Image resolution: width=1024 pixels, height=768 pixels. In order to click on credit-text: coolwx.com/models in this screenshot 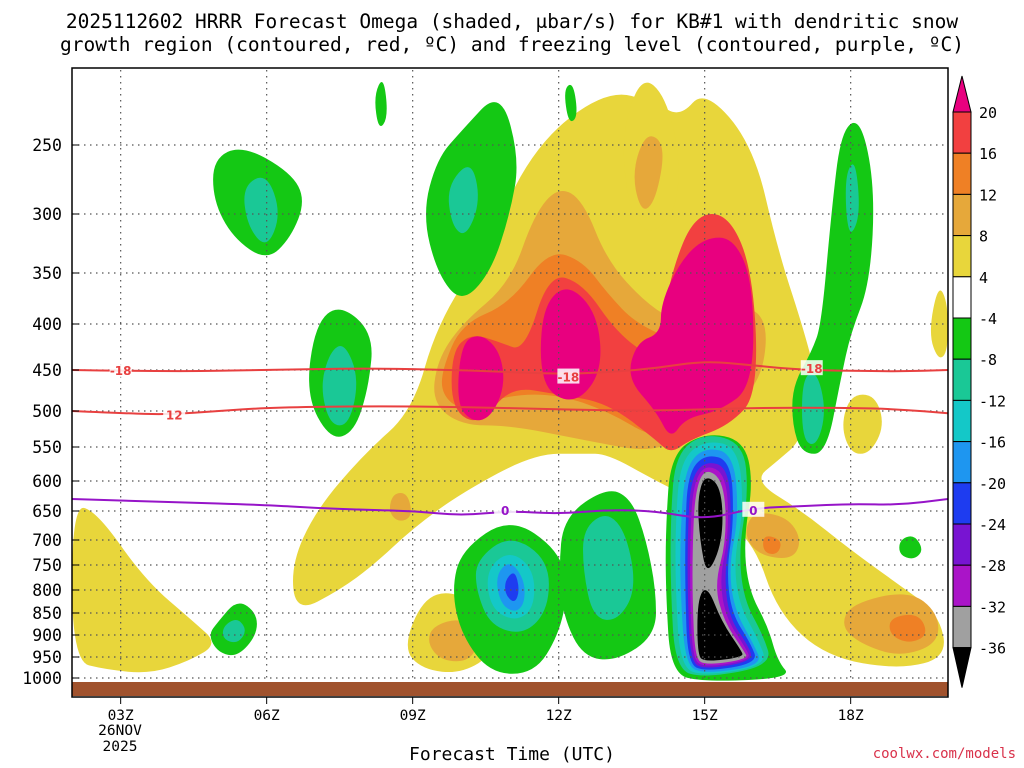, I will do `click(944, 754)`.